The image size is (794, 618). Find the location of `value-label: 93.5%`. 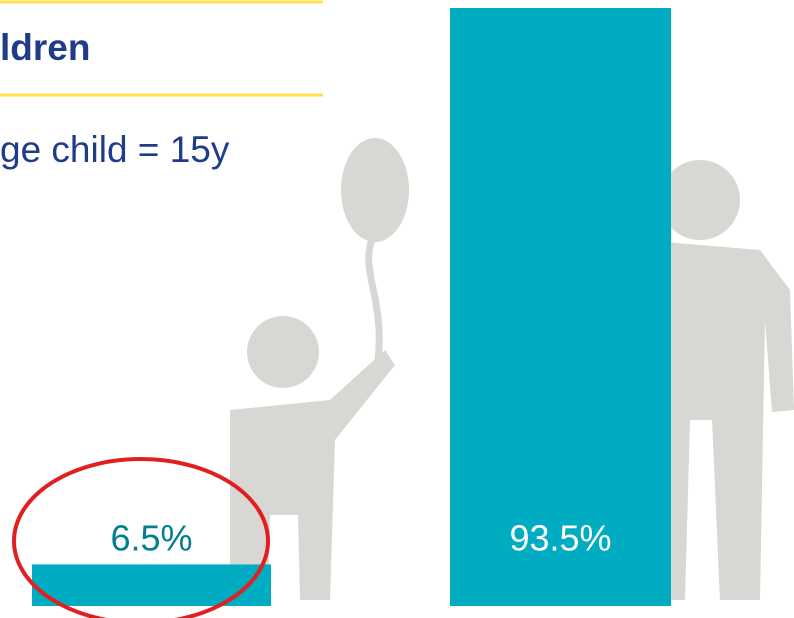

value-label: 93.5% is located at coordinates (560, 538).